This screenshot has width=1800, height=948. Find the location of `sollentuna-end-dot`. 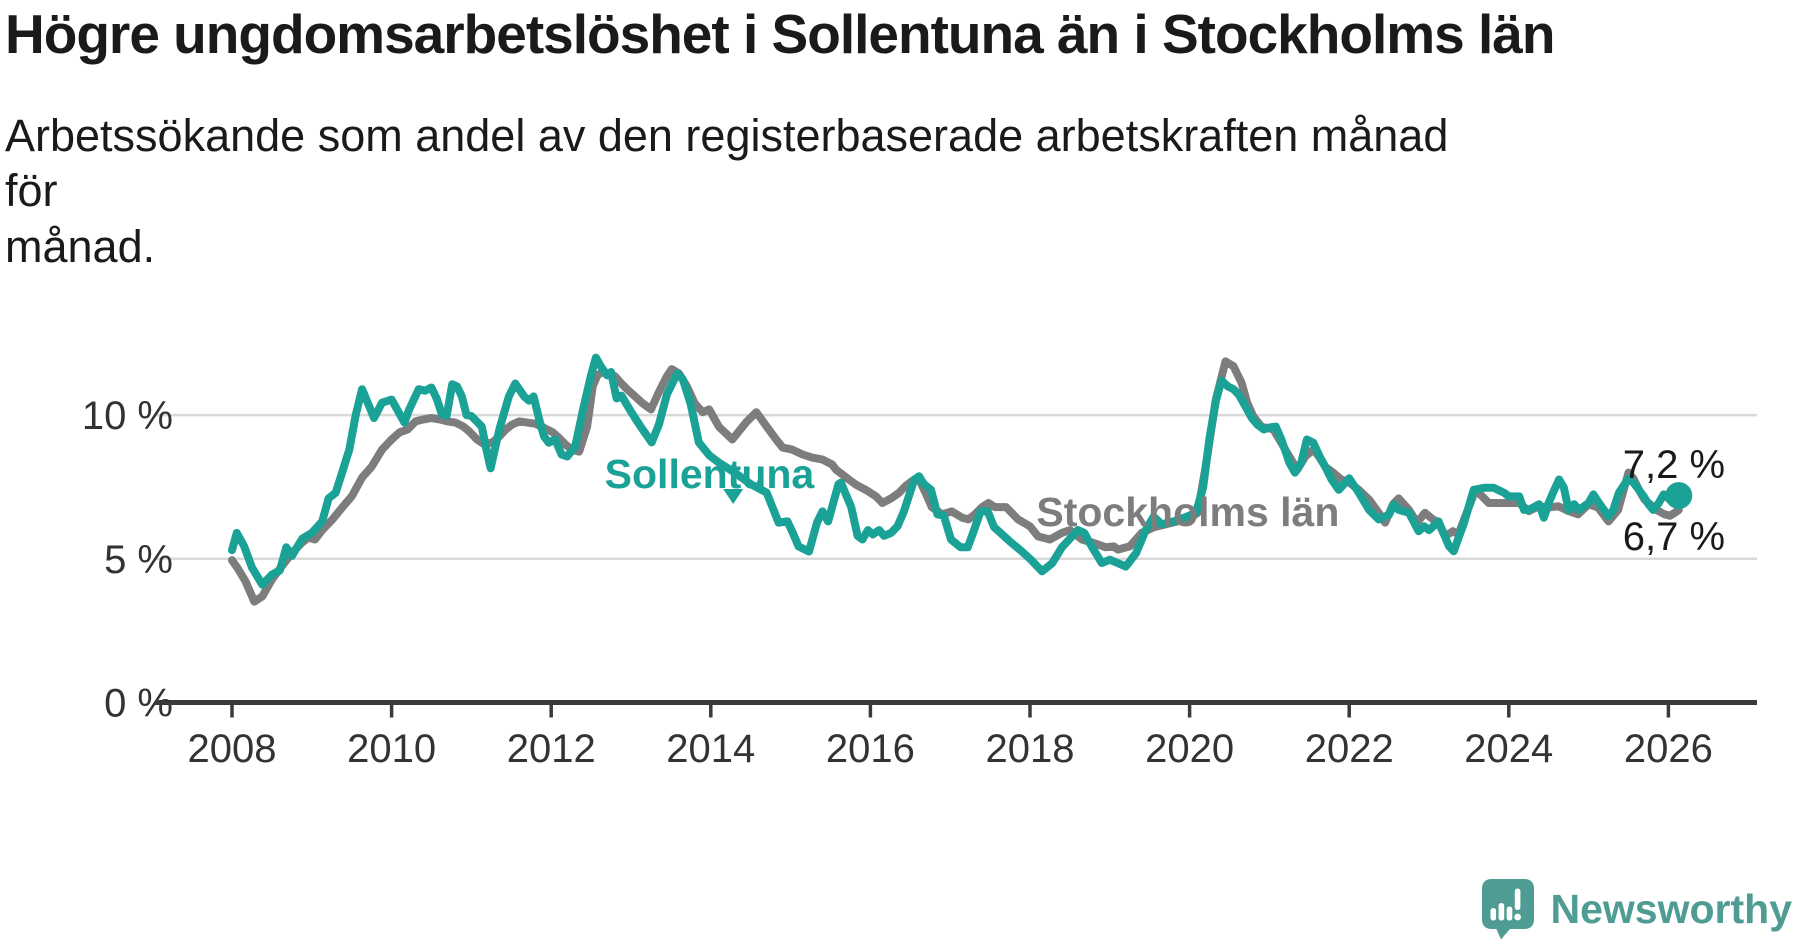

sollentuna-end-dot is located at coordinates (1679, 496).